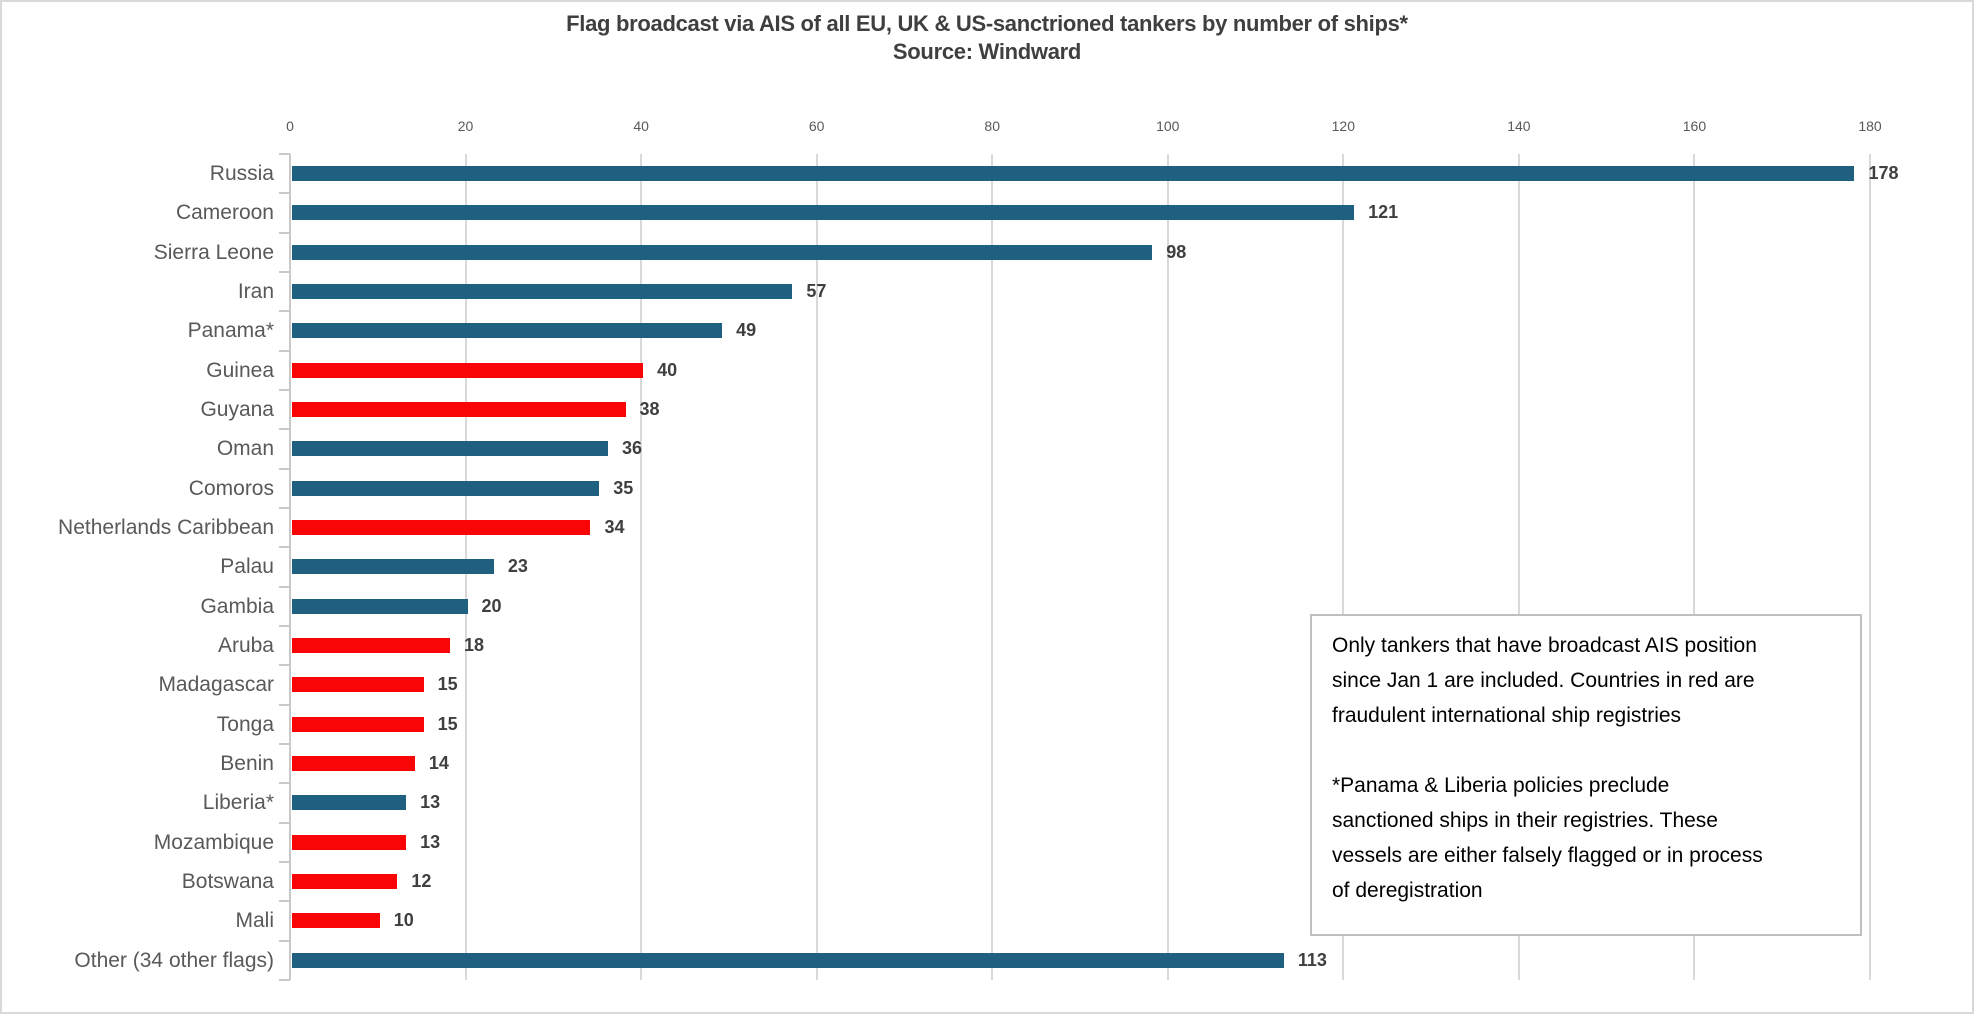  Describe the element at coordinates (1044, 645) in the screenshot. I see `bar-row: Aruba 18` at that location.